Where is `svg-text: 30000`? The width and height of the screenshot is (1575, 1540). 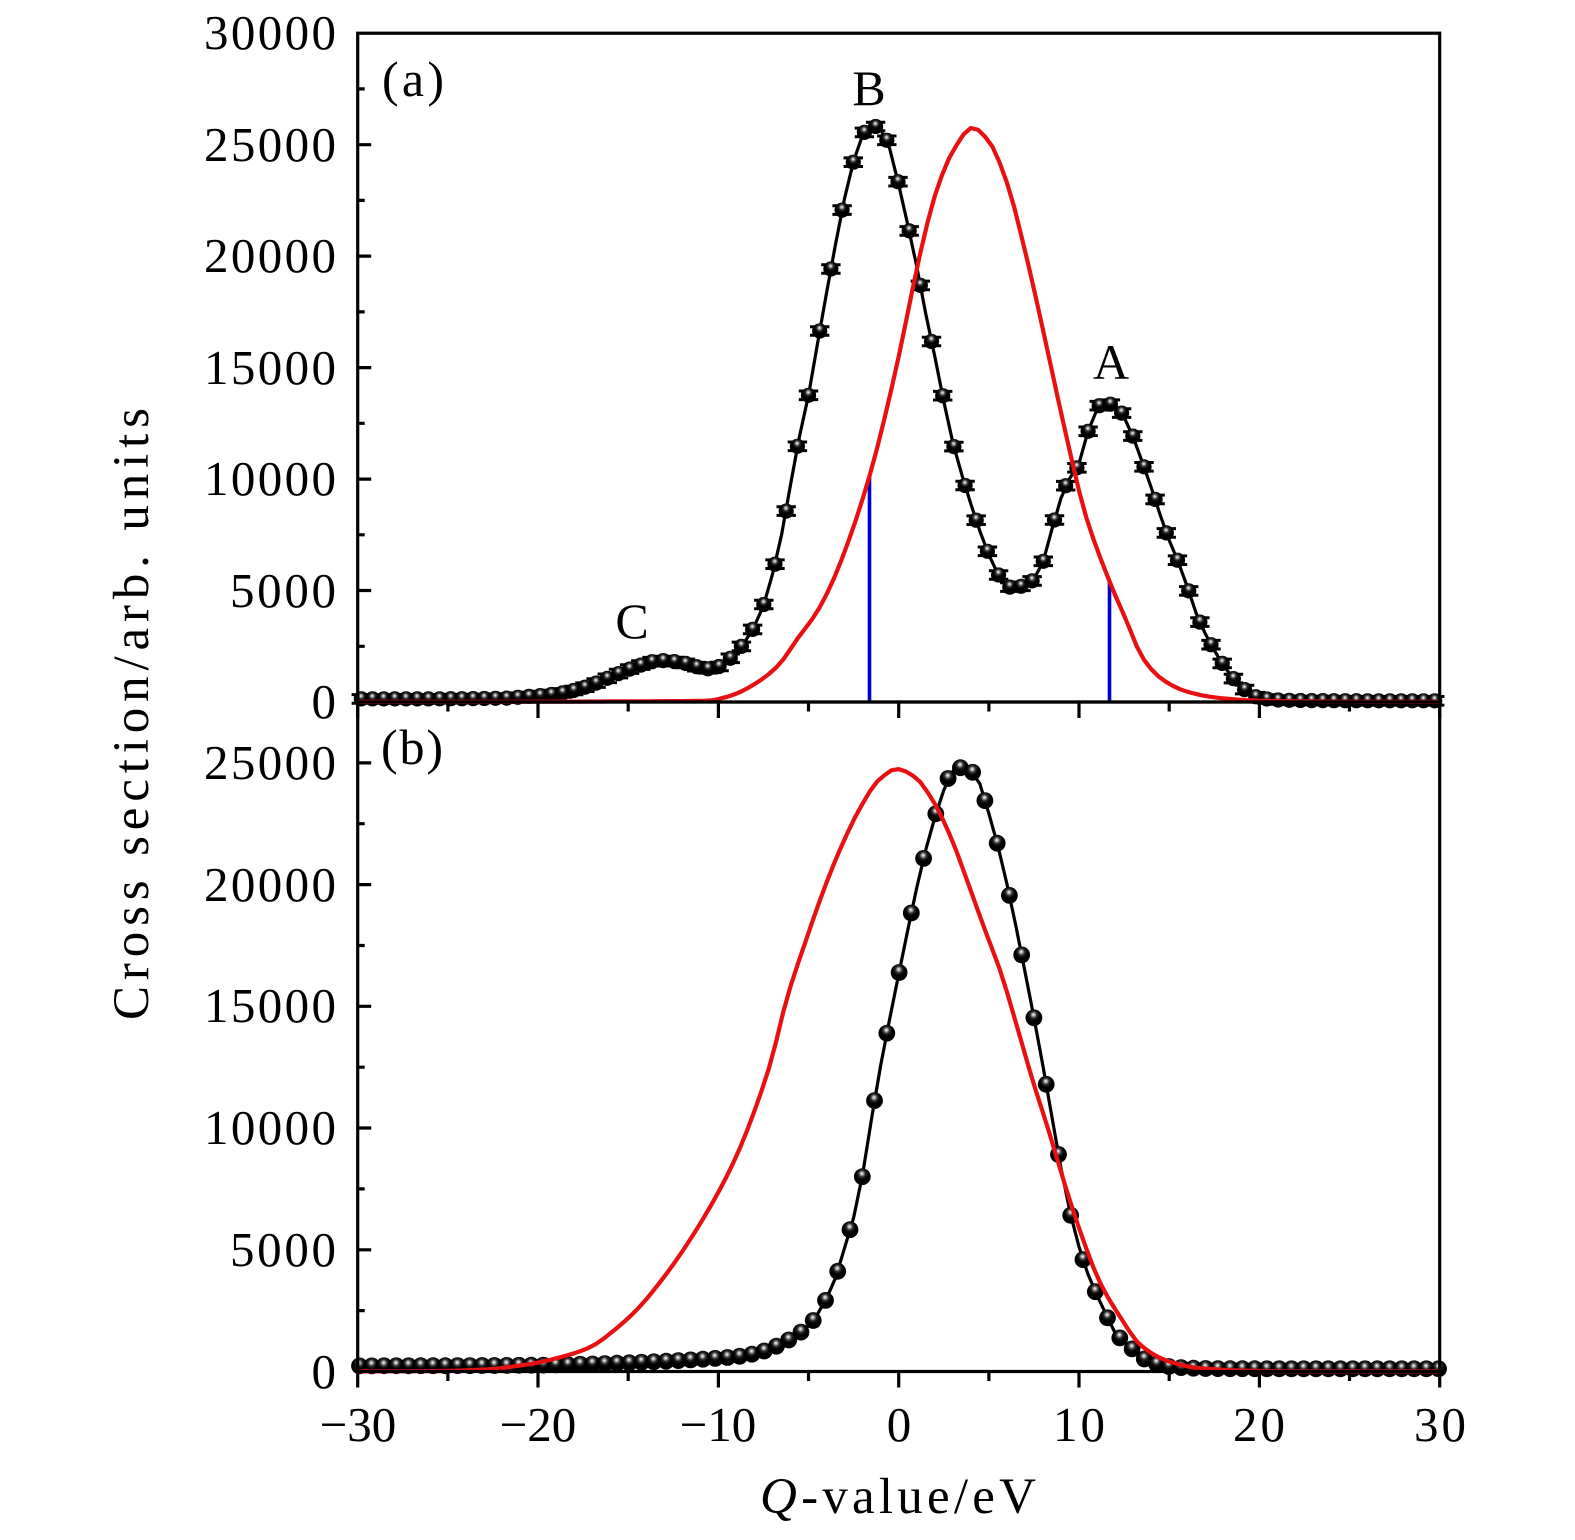 svg-text: 30000 is located at coordinates (270, 32).